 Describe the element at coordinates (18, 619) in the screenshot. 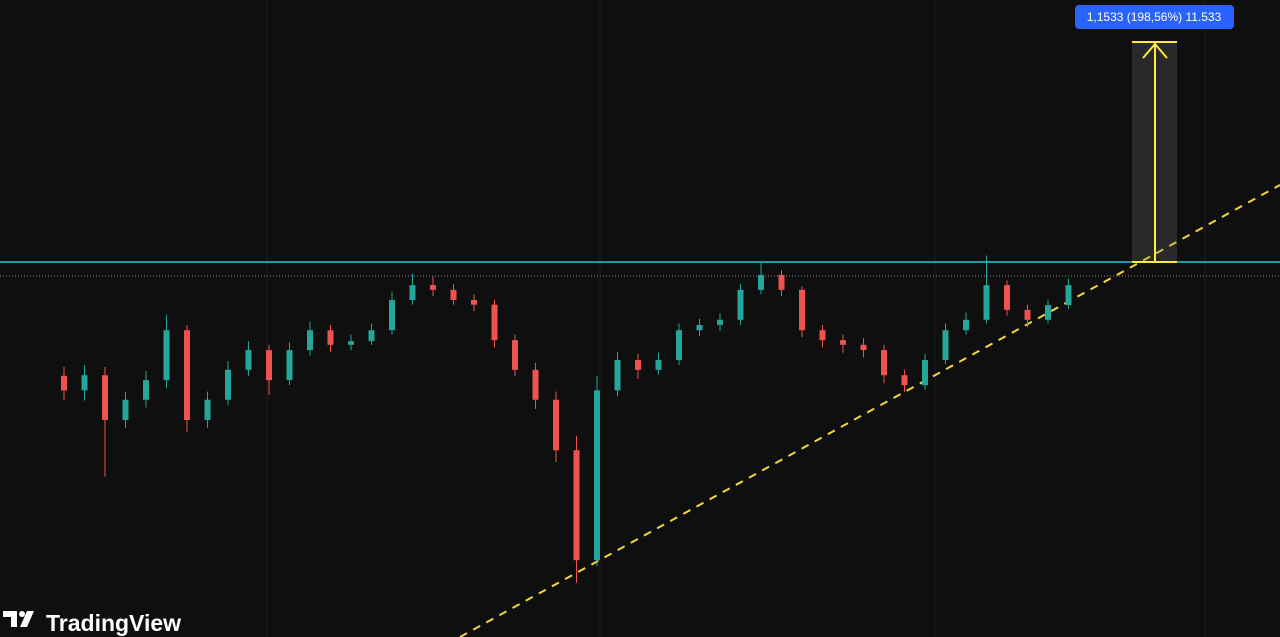

I see `logo-icon` at that location.